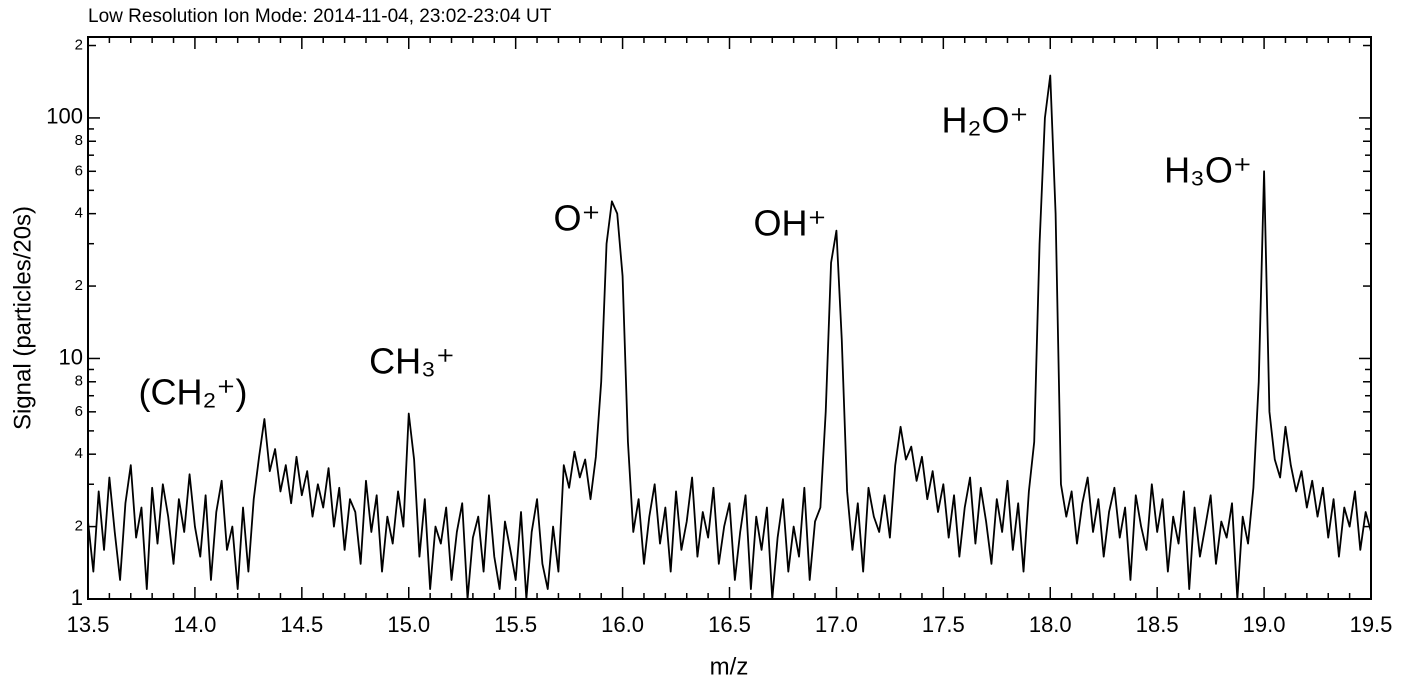  Describe the element at coordinates (985, 120) in the screenshot. I see `peak-label: H₂O⁺` at that location.